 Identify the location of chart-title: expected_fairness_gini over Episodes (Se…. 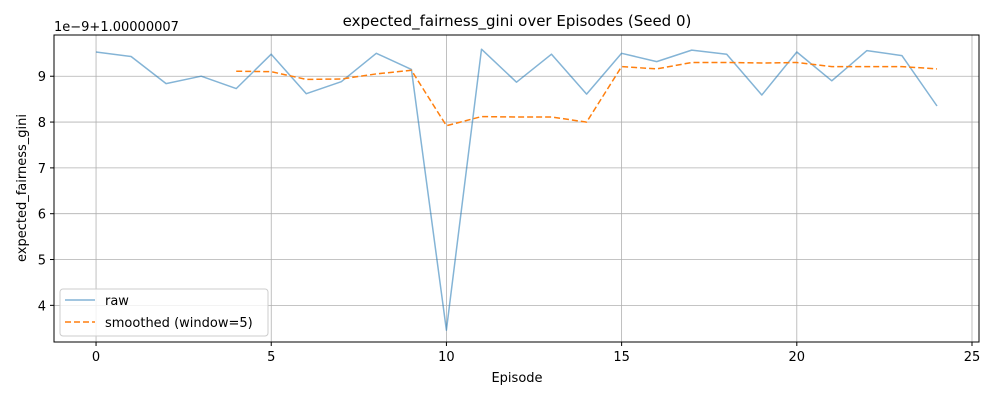
(517, 21).